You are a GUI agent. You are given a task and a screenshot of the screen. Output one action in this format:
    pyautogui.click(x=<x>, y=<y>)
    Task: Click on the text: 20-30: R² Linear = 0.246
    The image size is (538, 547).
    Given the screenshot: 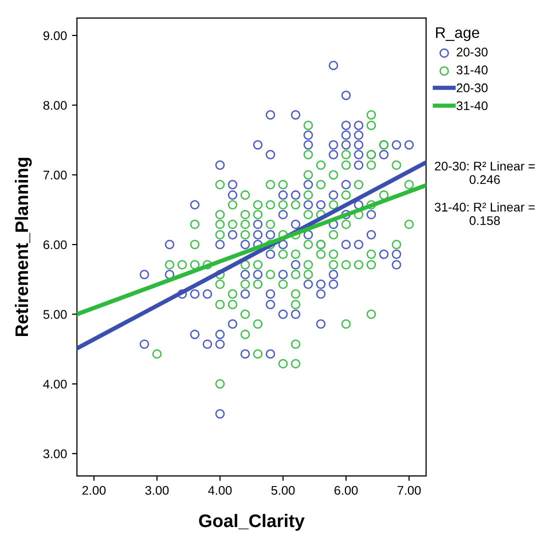 What is the action you would take?
    pyautogui.click(x=484, y=172)
    